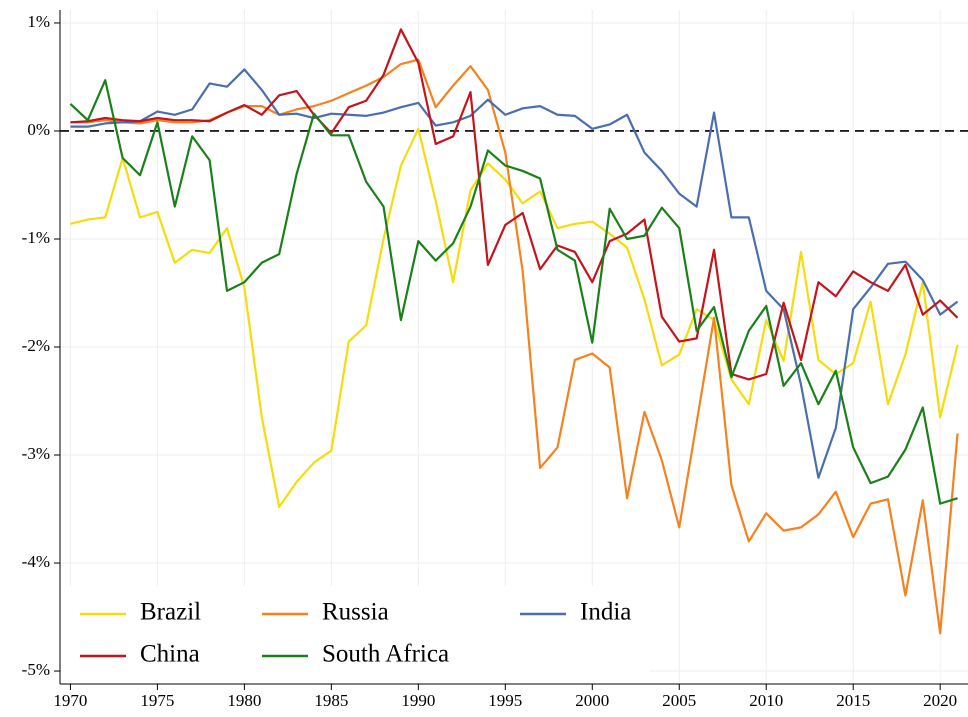 This screenshot has height=717, width=968. I want to click on x-tick-label: 1970, so click(70, 700).